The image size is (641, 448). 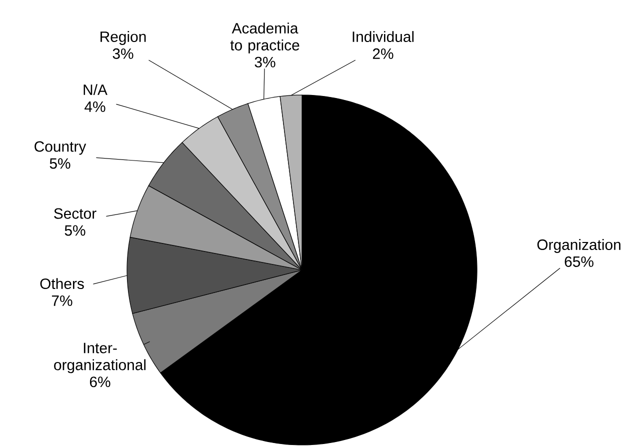 What do you see at coordinates (383, 53) in the screenshot?
I see `data-label: 2%` at bounding box center [383, 53].